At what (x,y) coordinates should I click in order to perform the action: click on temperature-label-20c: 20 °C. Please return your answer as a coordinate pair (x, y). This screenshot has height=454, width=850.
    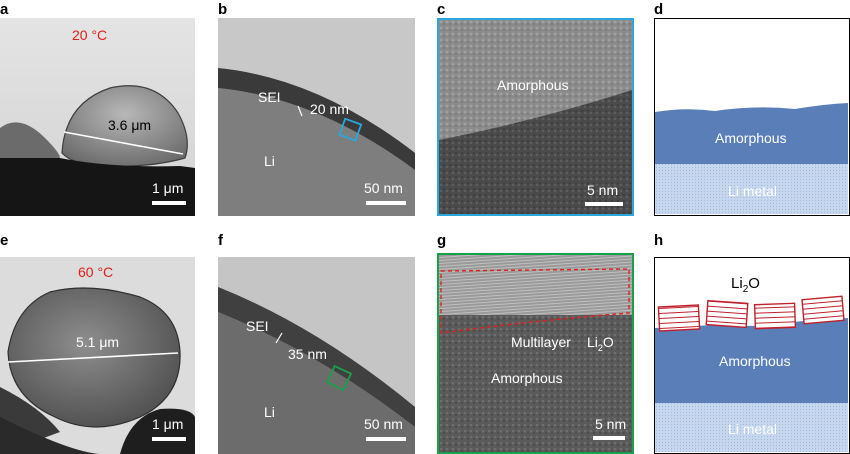
    Looking at the image, I should click on (90, 35).